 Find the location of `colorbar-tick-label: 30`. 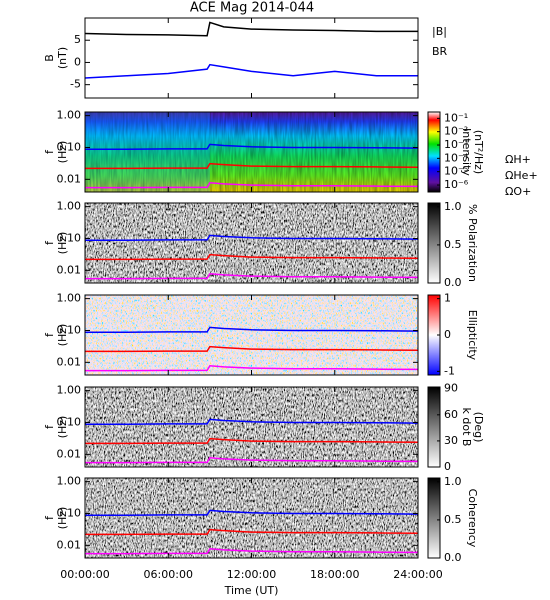

colorbar-tick-label: 30 is located at coordinates (451, 440).